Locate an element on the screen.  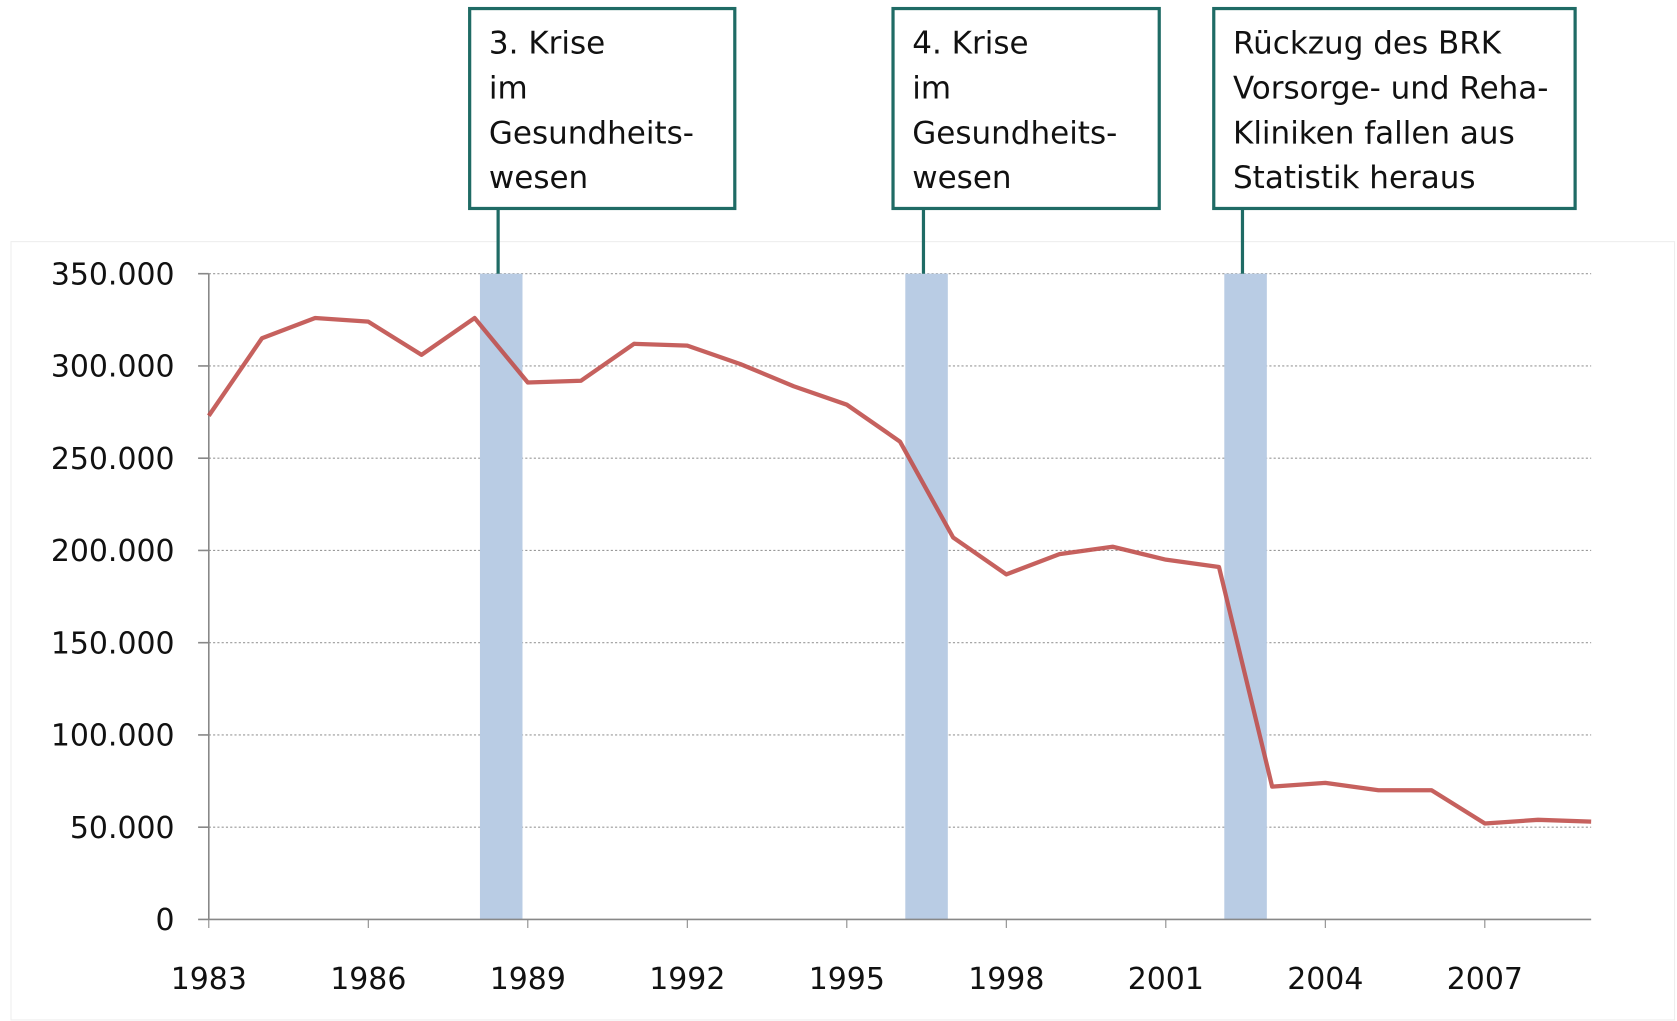
x-tick-label: 1998 is located at coordinates (1006, 979).